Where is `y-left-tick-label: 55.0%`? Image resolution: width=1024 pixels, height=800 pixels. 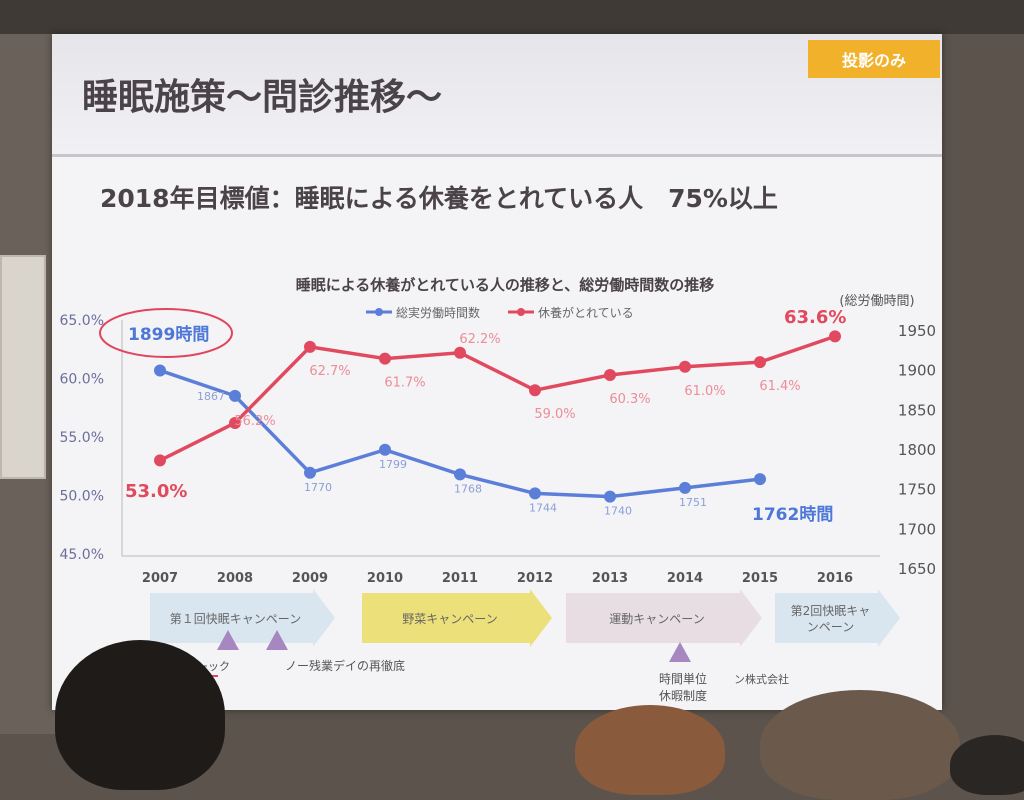 y-left-tick-label: 55.0% is located at coordinates (82, 438).